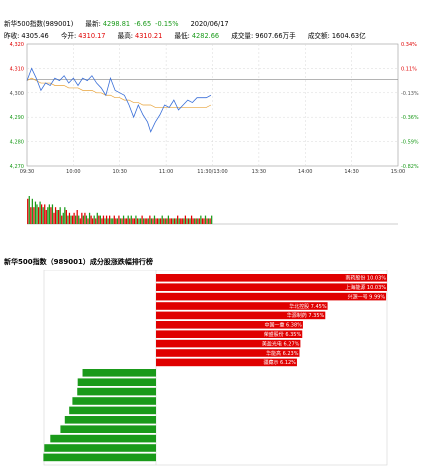 This screenshot has height=474, width=435. Describe the element at coordinates (178, 448) in the screenshot. I see `loser-label: 安福源光 -4.85%` at that location.